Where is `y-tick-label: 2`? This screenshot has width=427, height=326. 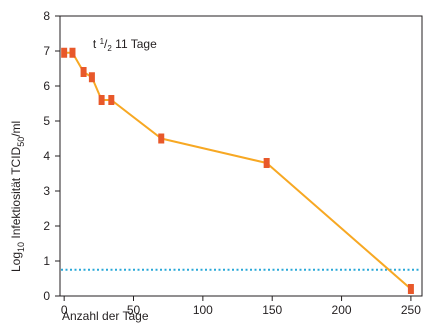
y-tick-label: 2 is located at coordinates (46, 226).